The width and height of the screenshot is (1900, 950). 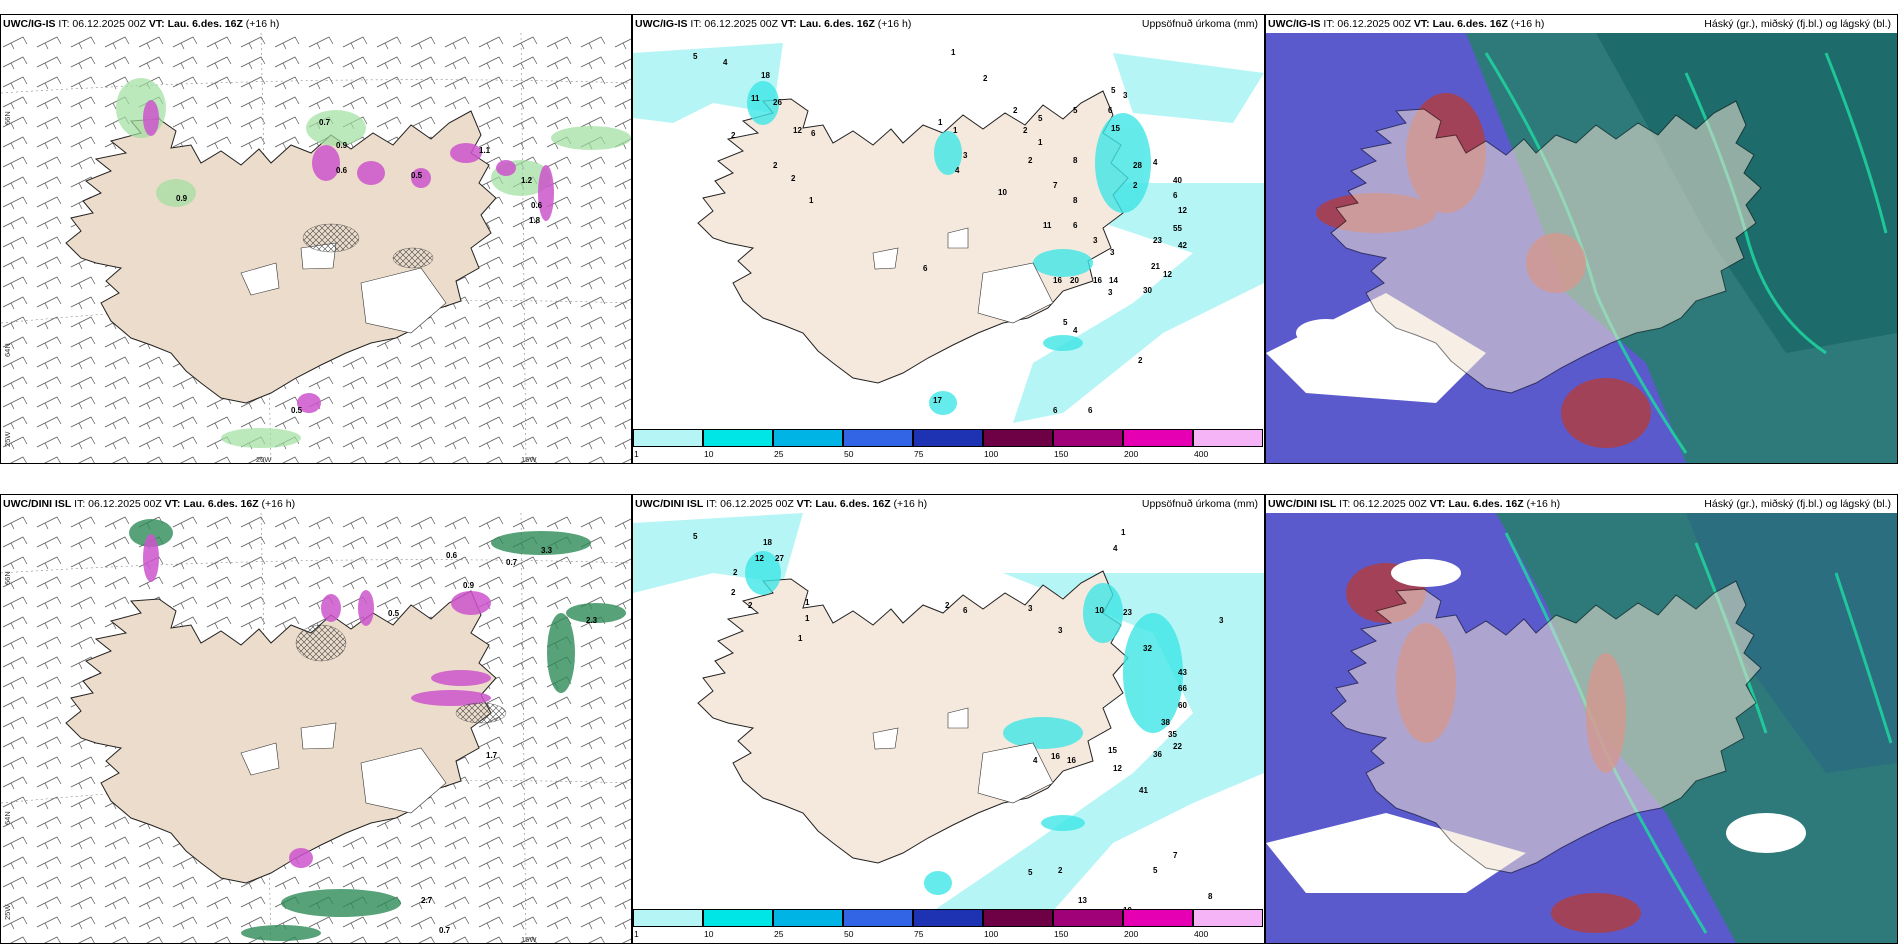 I want to click on precip-value: 13, so click(x=1082, y=900).